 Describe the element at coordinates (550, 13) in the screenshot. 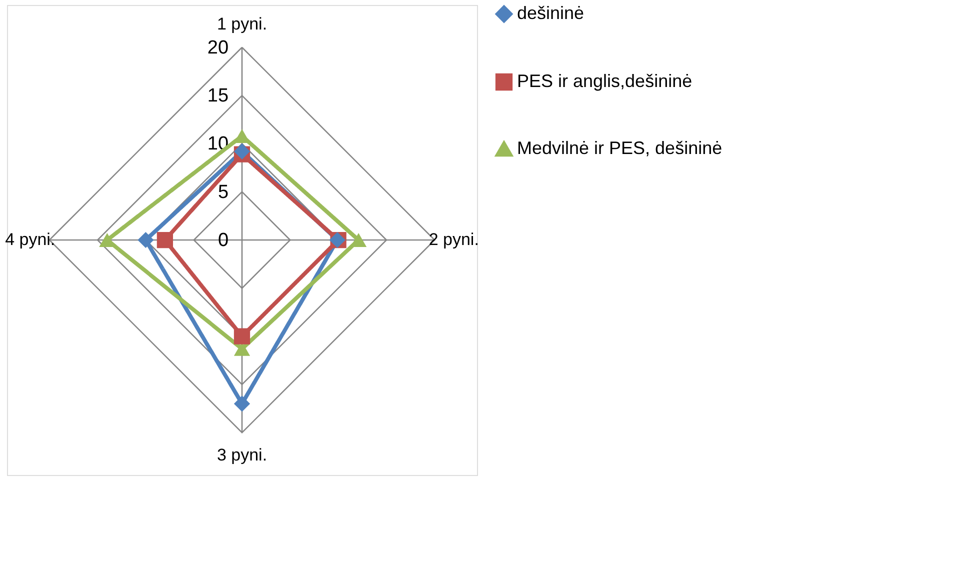

I see `legend-label: dešininė` at that location.